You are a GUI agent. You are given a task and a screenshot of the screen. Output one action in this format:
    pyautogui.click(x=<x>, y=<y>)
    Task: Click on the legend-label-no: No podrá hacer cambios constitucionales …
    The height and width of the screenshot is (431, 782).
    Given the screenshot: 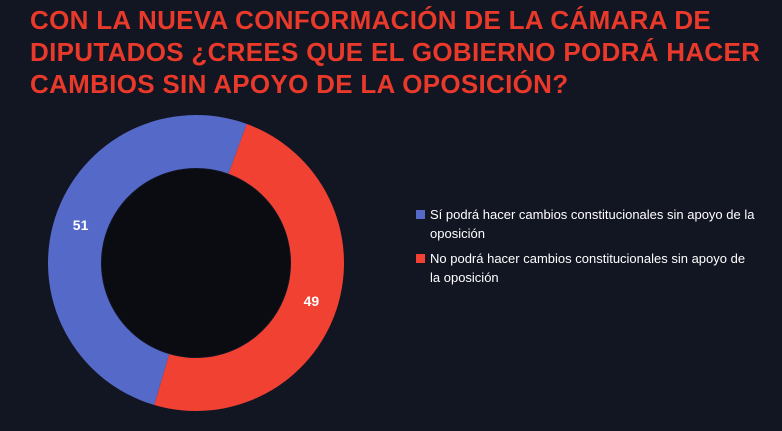 What is the action you would take?
    pyautogui.click(x=588, y=268)
    